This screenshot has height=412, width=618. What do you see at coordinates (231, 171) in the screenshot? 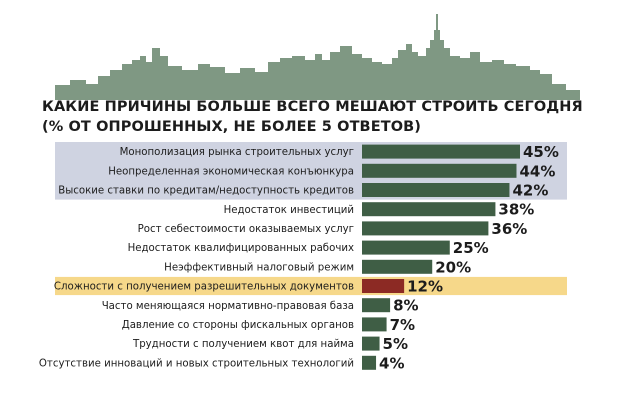
I see `category-label: Неопределенная экономическая конъюнкура` at bounding box center [231, 171].